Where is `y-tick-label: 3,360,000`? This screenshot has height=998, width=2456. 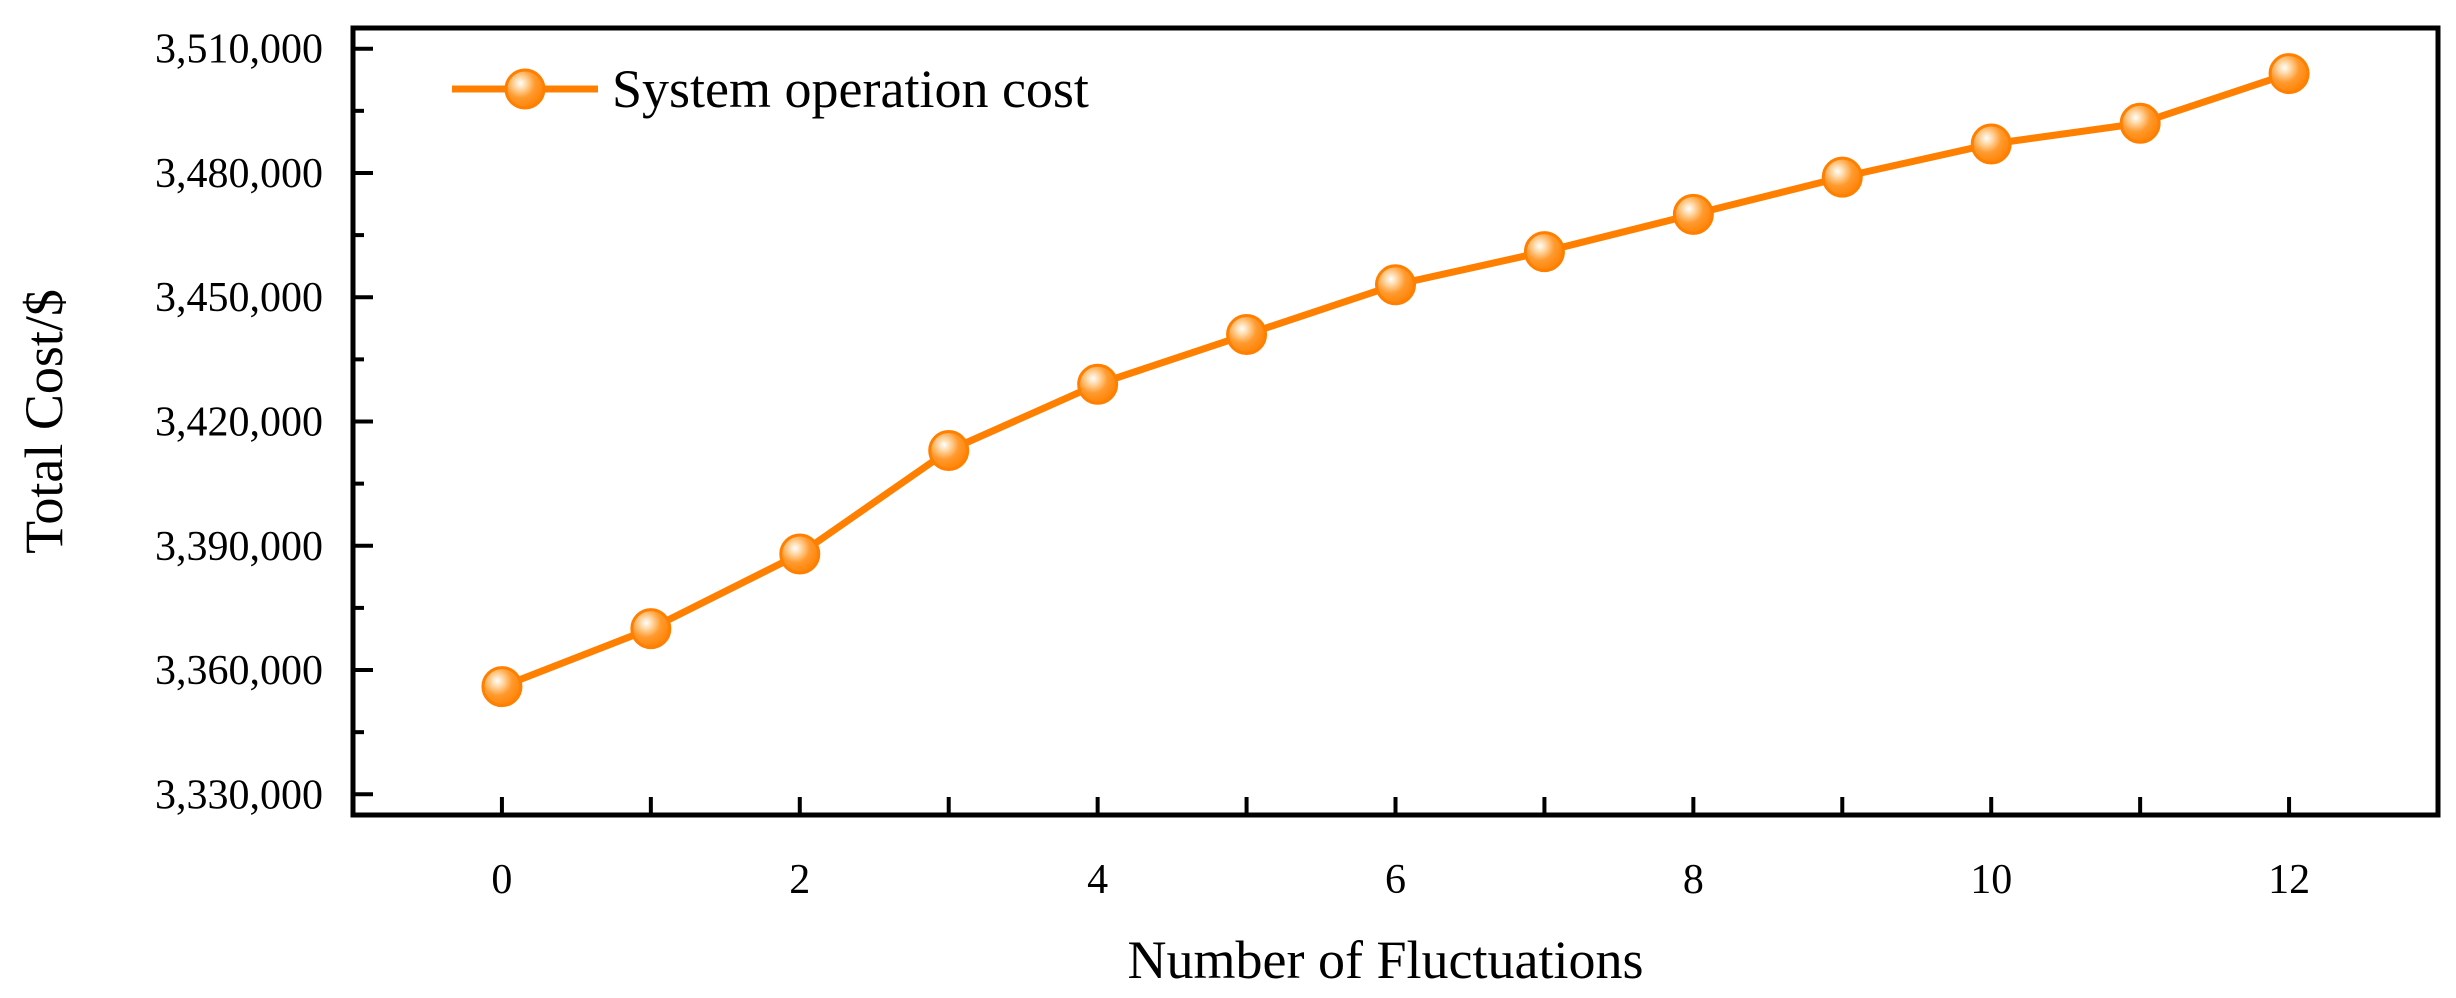
y-tick-label: 3,360,000 is located at coordinates (239, 671).